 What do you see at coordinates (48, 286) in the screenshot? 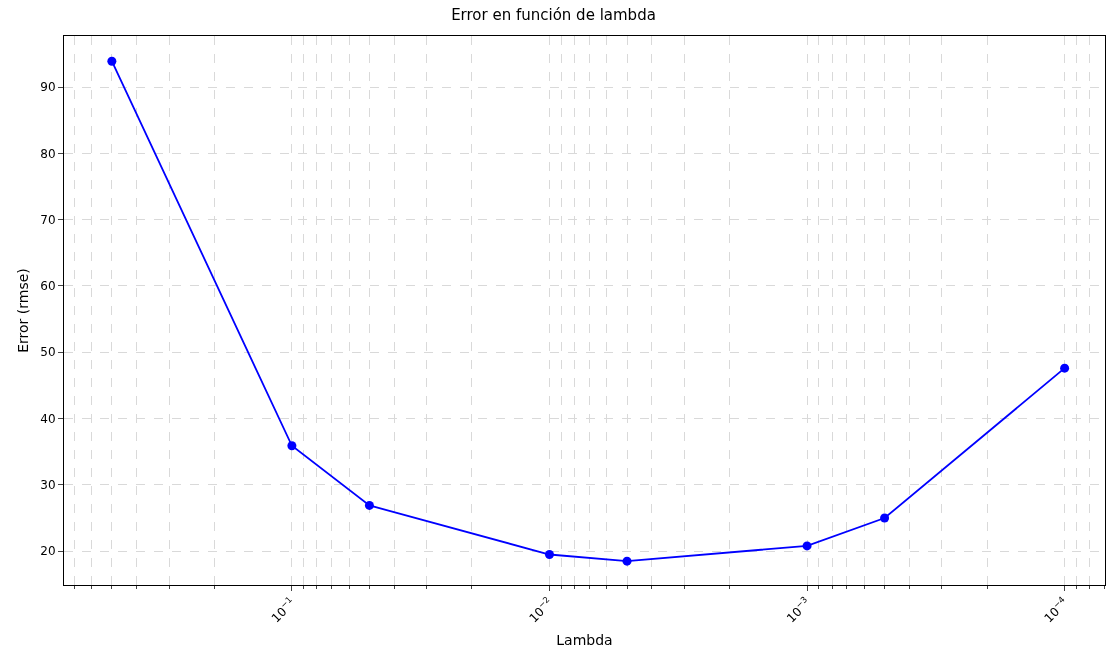
I see `y-tick-label: 60` at bounding box center [48, 286].